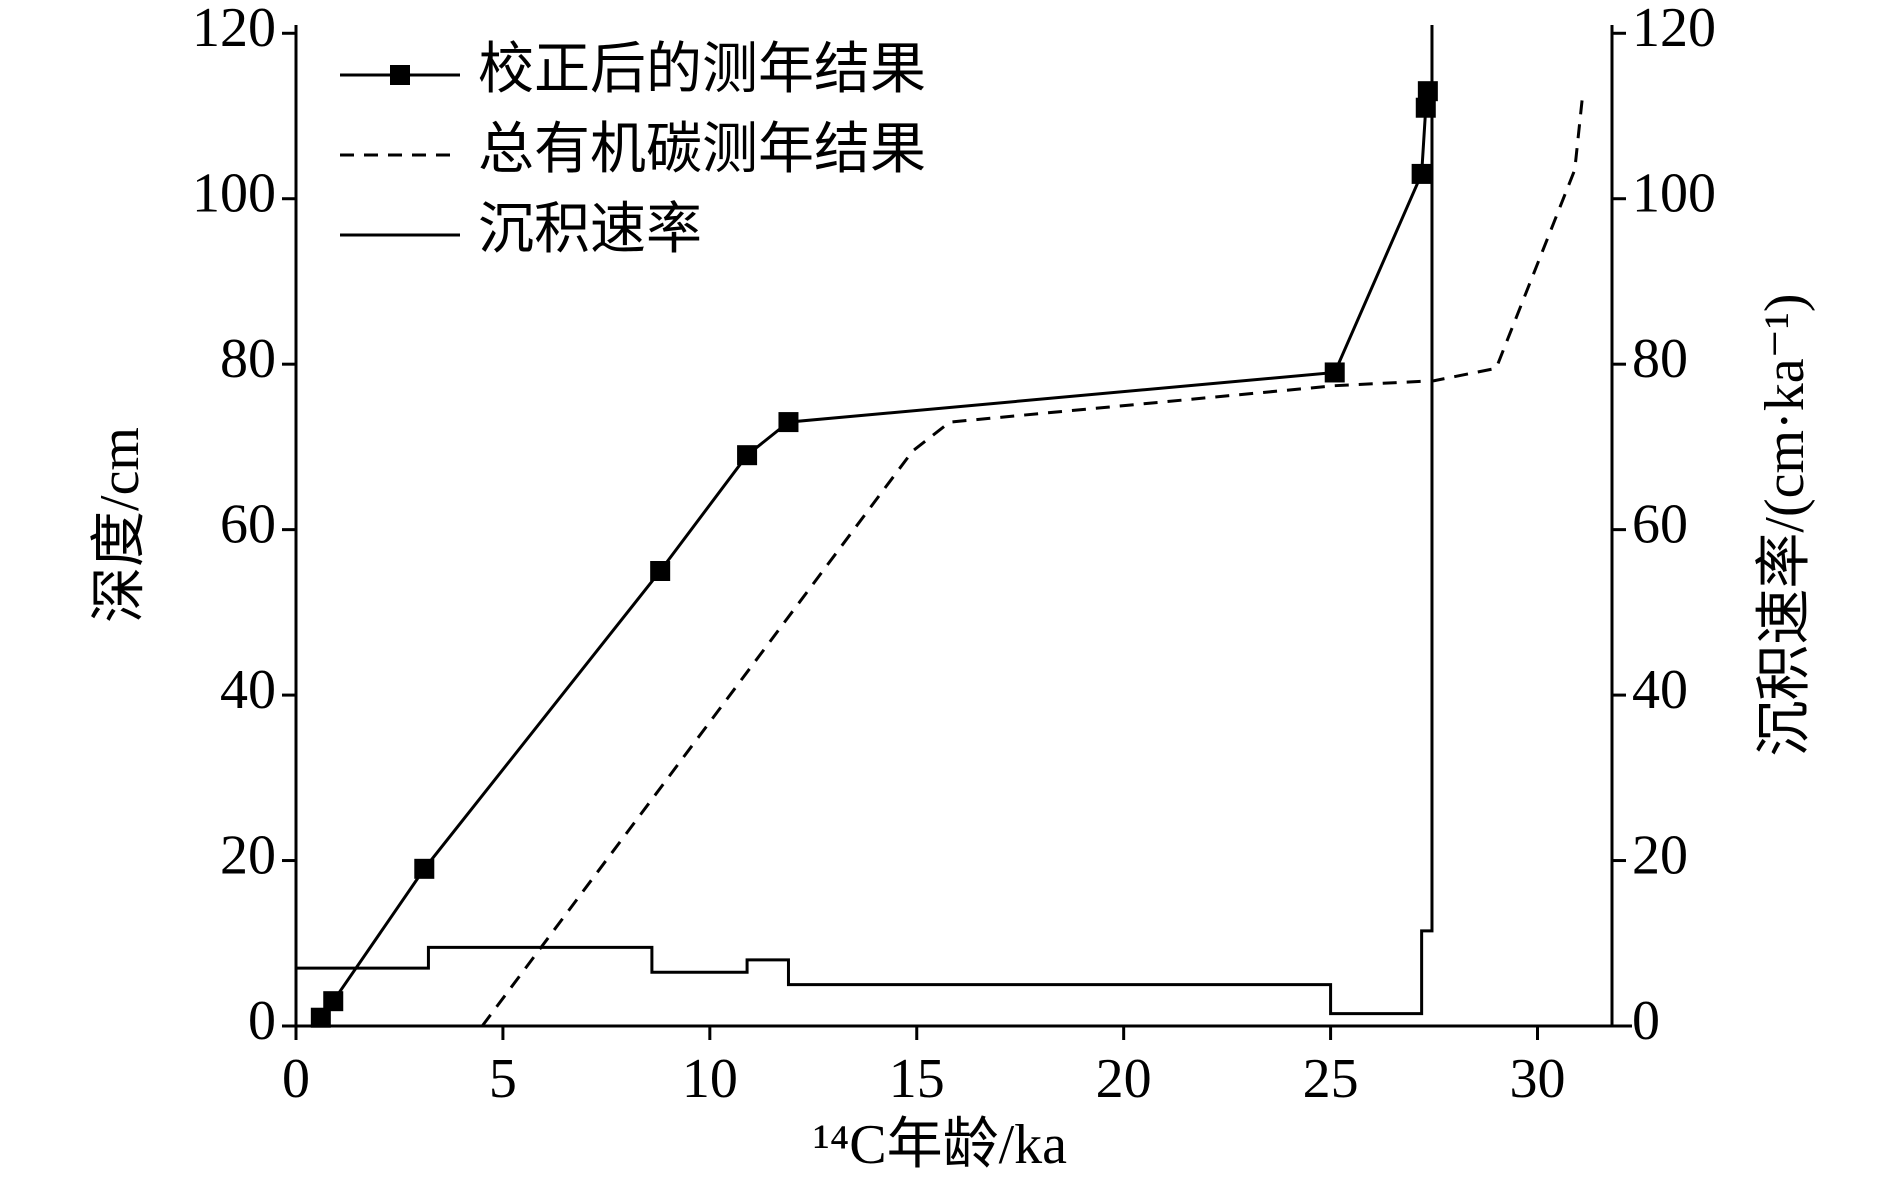 The height and width of the screenshot is (1190, 1890). Describe the element at coordinates (1660, 855) in the screenshot. I see `y2-tick-label: 20` at that location.